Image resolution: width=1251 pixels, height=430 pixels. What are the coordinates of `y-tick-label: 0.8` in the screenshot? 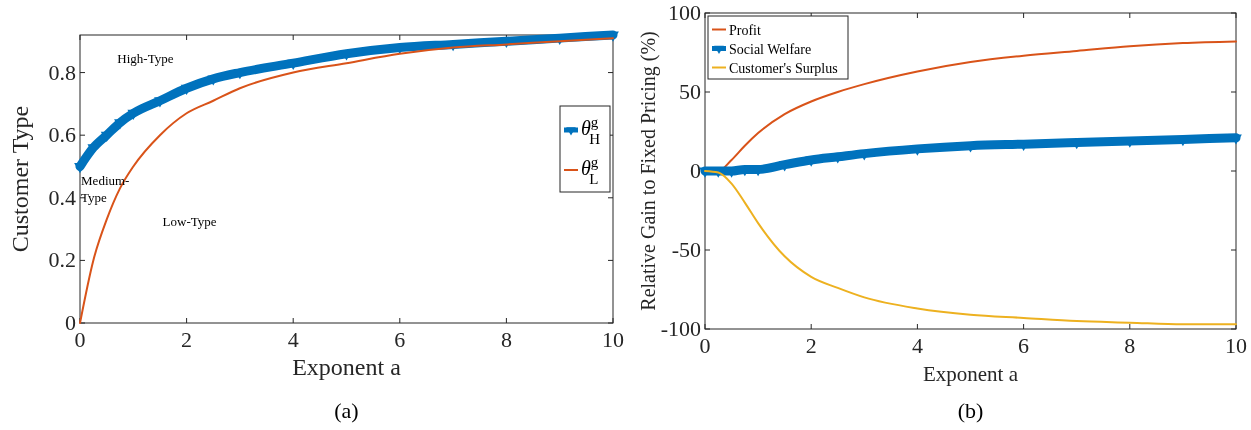 It's located at (62, 72).